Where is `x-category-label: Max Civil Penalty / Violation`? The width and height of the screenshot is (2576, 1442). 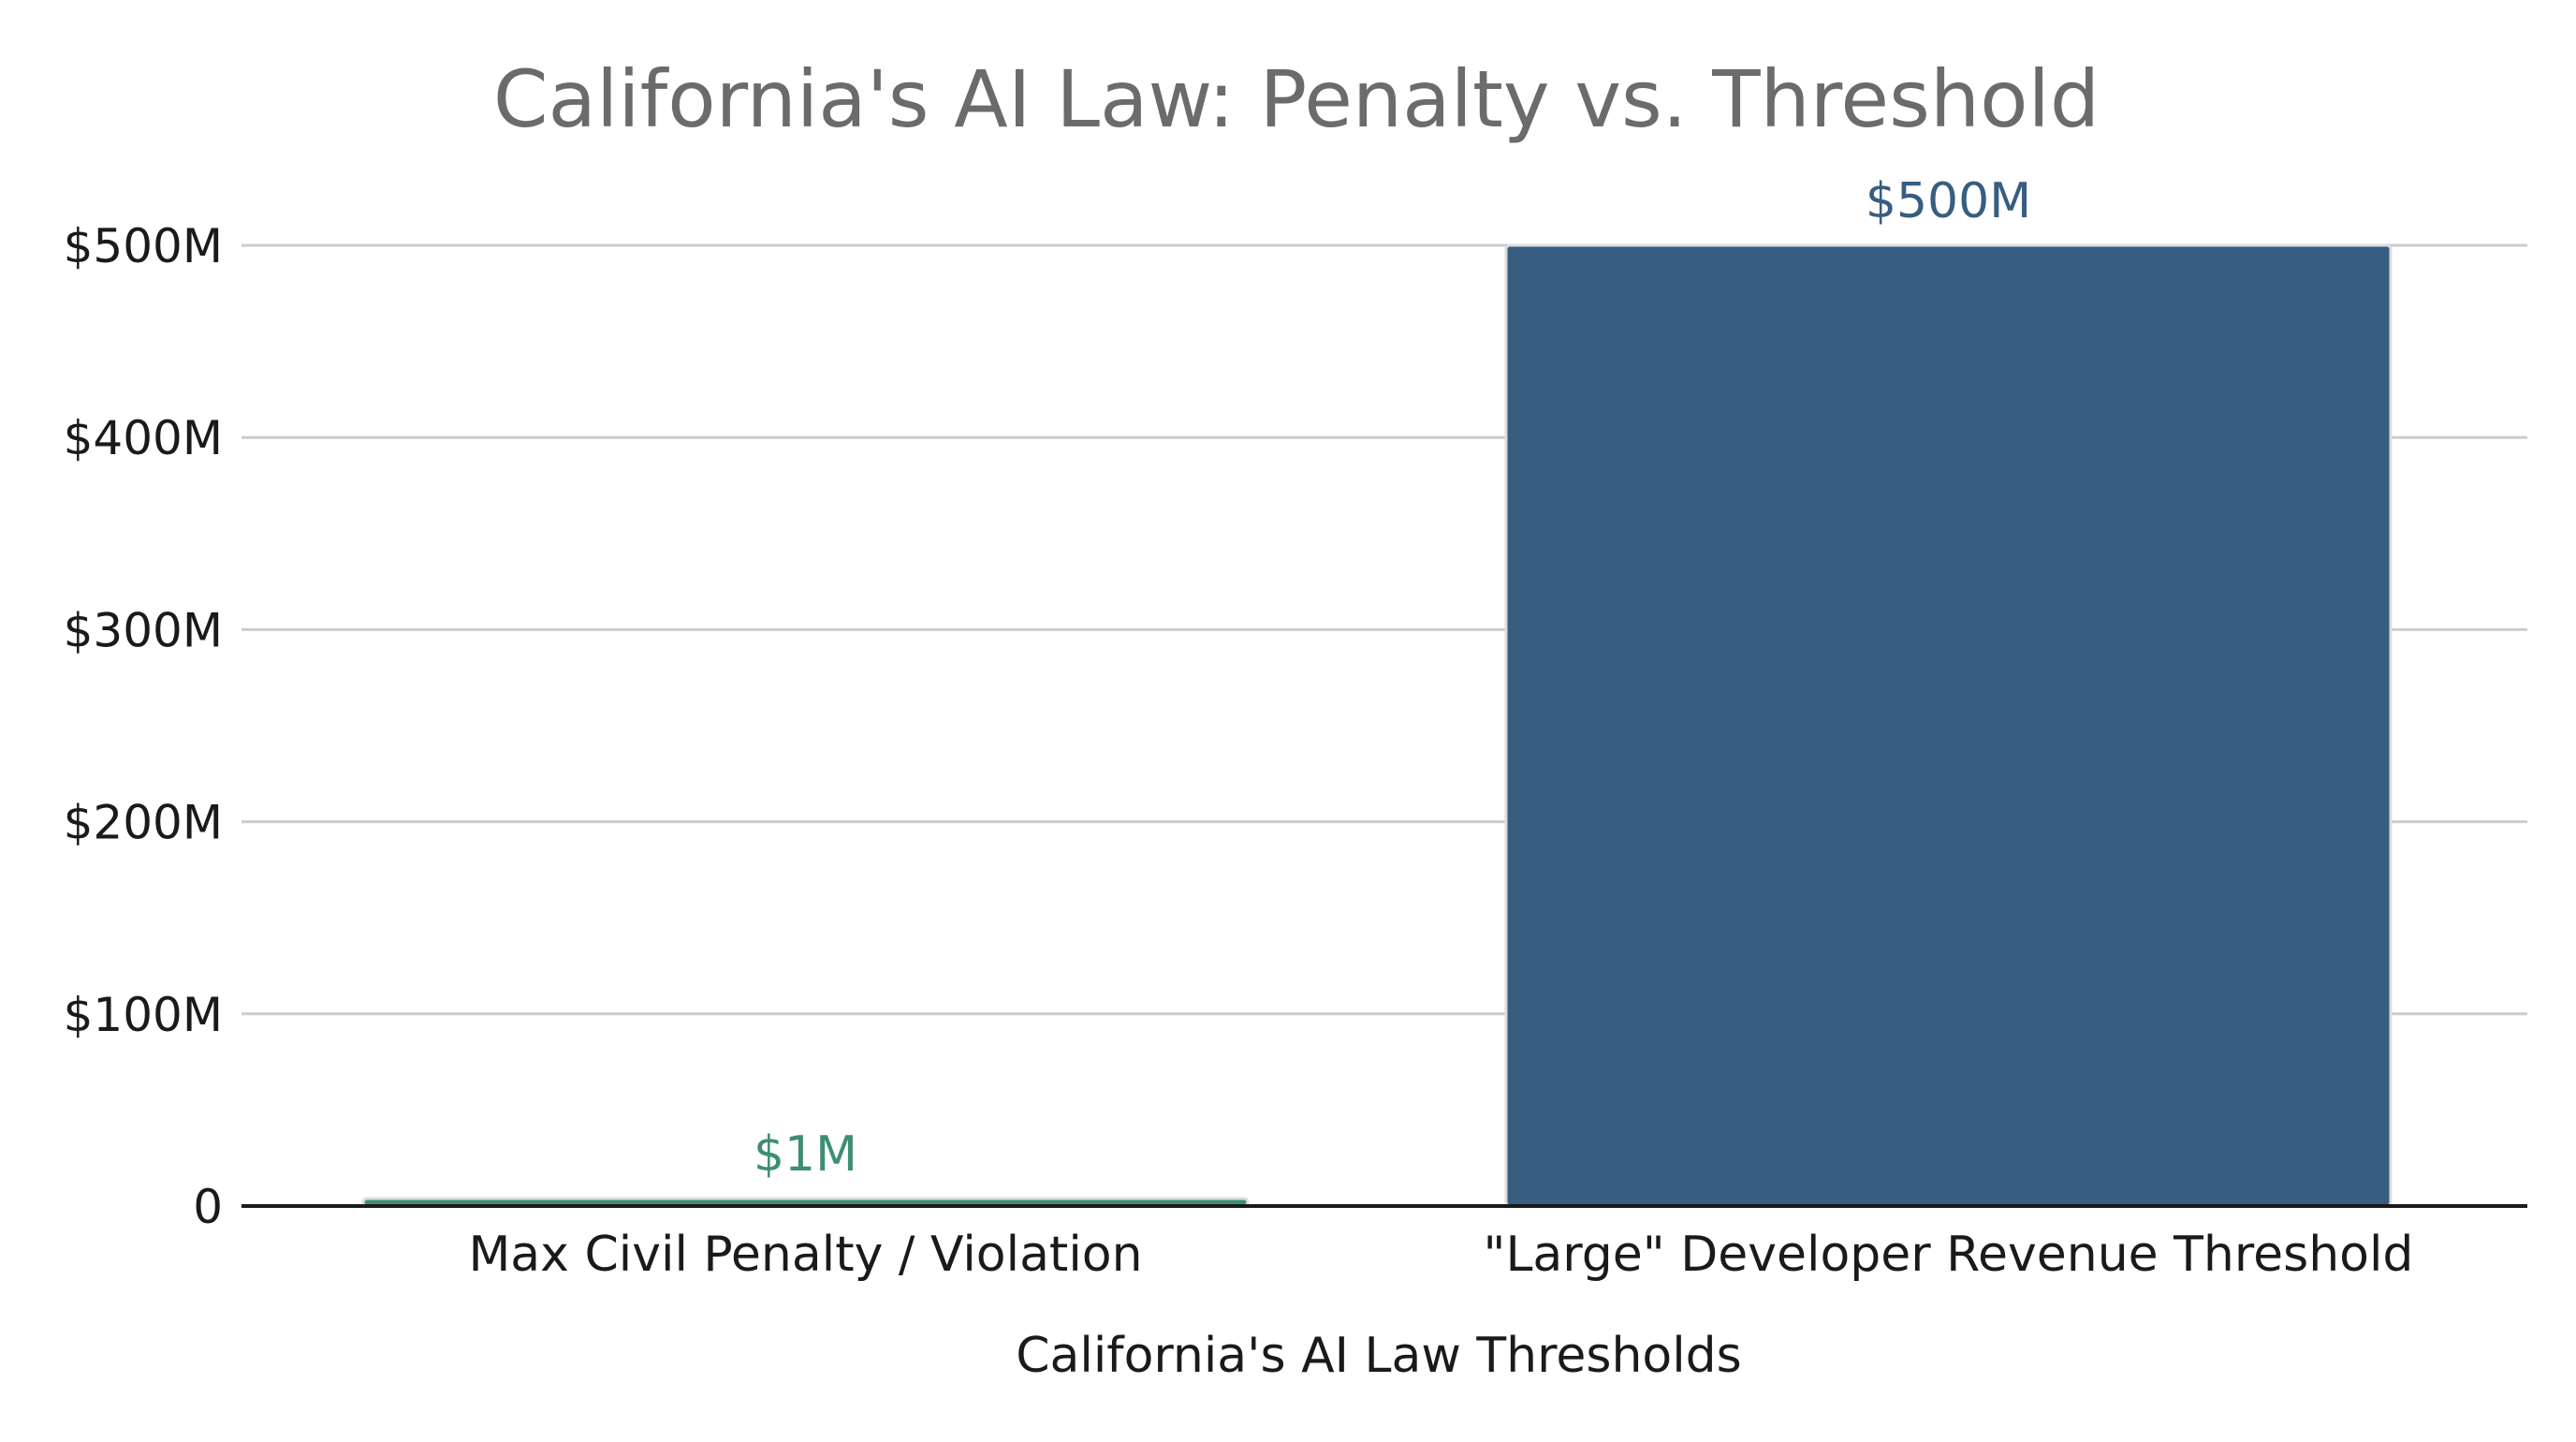 x-category-label: Max Civil Penalty / Violation is located at coordinates (805, 1255).